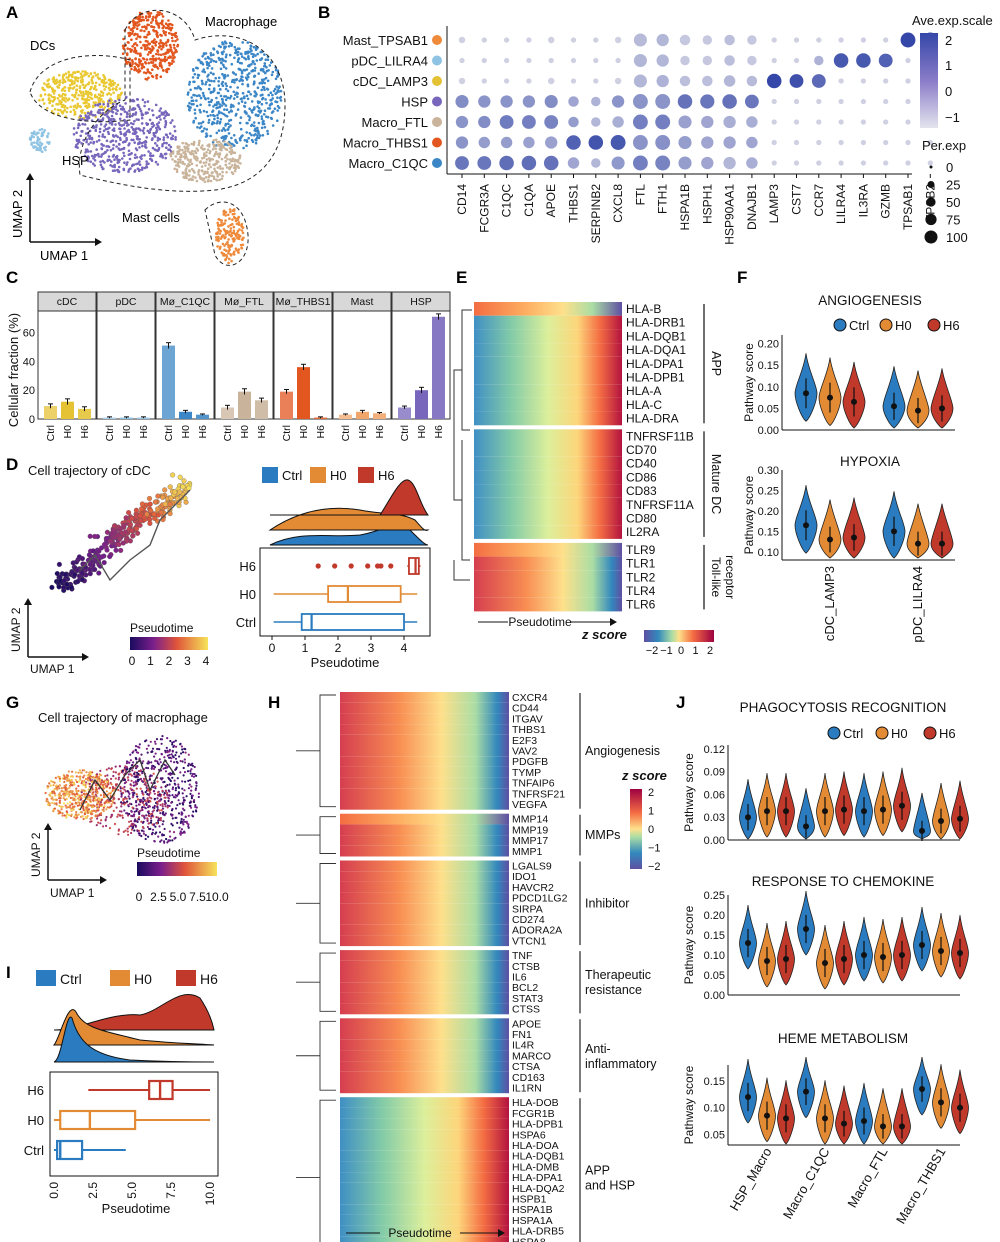 This screenshot has height=1242, width=1000. I want to click on panel-letter-G: G, so click(12, 702).